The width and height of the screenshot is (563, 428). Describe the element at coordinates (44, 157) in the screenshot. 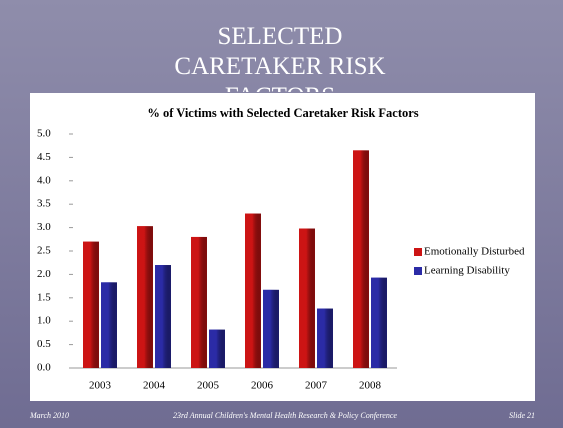

I see `y-tick-label: 4.5` at that location.